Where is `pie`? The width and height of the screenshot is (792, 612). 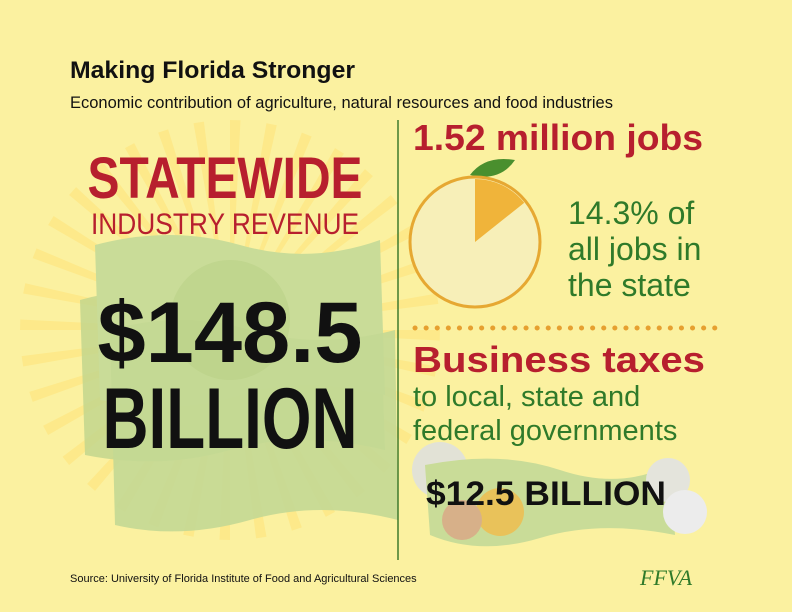 pie is located at coordinates (500, 210).